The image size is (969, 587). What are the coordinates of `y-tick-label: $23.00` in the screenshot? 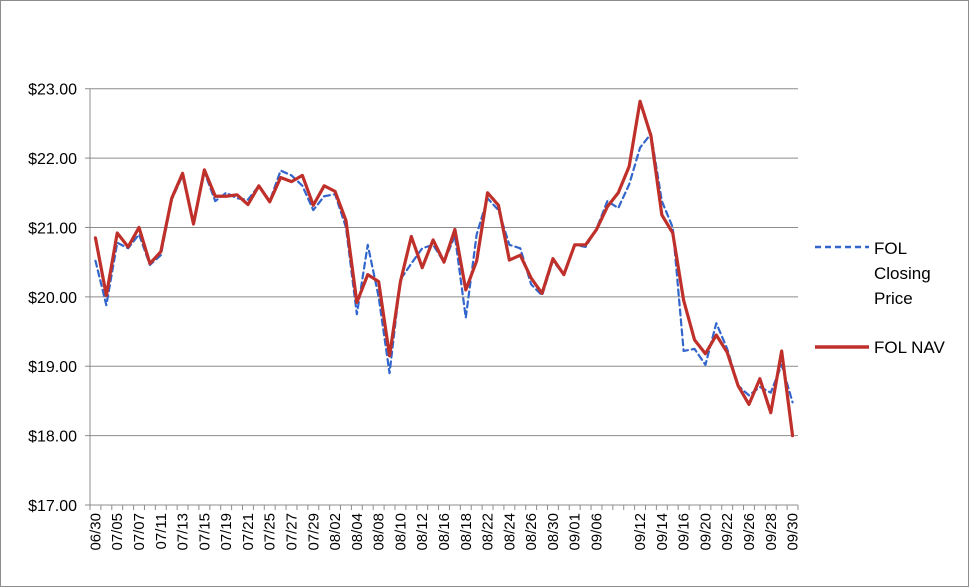 It's located at (52, 90).